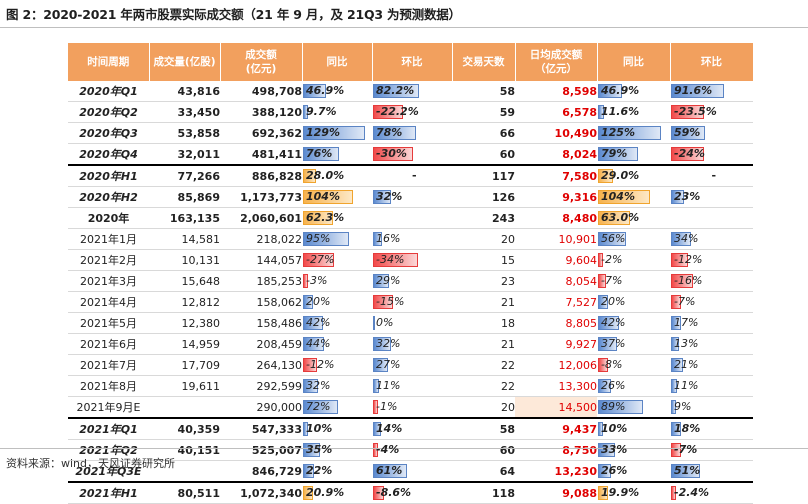 This screenshot has height=504, width=808. Describe the element at coordinates (325, 492) in the screenshot. I see `bar-label-yoy: 20.9%` at that location.